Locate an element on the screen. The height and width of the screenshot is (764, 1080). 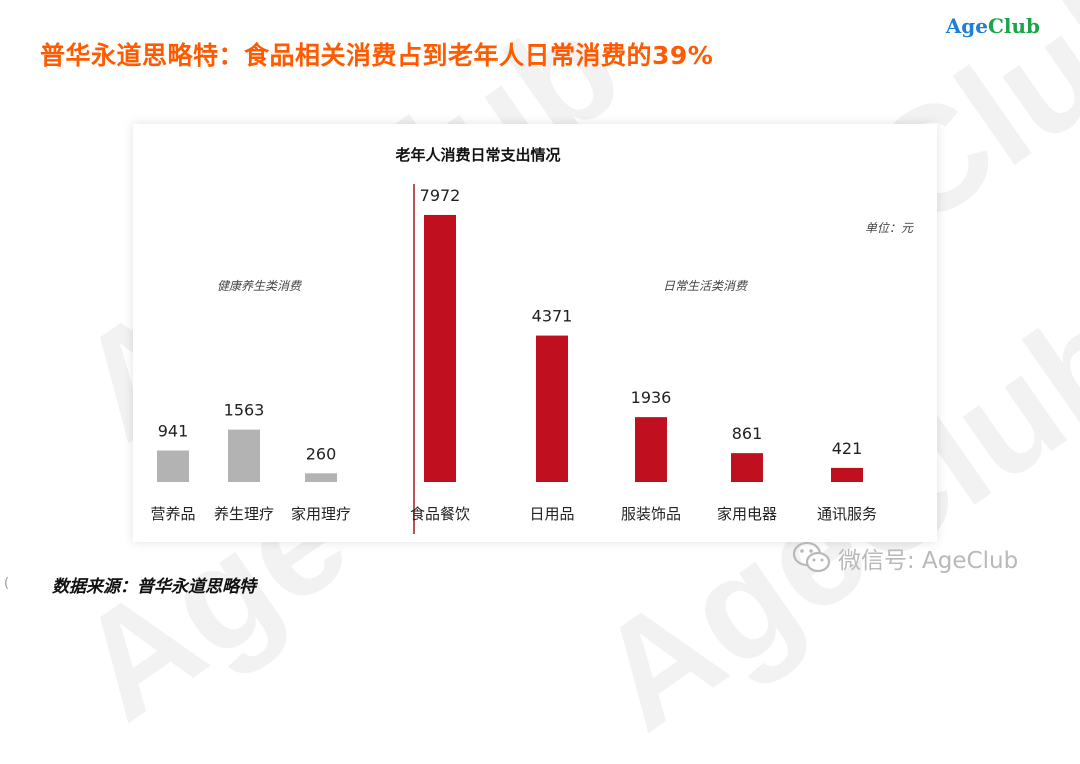
bar-value-label: 4371 is located at coordinates (552, 316).